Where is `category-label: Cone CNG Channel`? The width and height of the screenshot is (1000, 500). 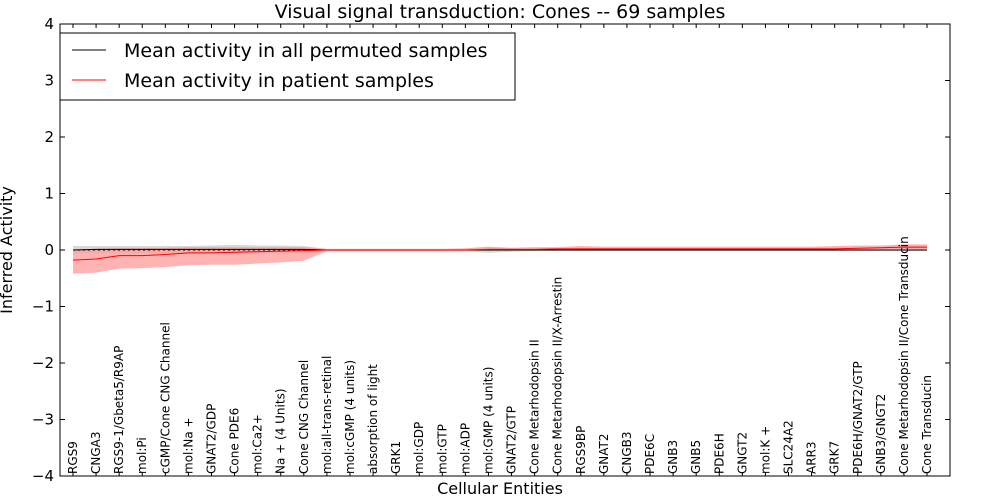 category-label: Cone CNG Channel is located at coordinates (304, 417).